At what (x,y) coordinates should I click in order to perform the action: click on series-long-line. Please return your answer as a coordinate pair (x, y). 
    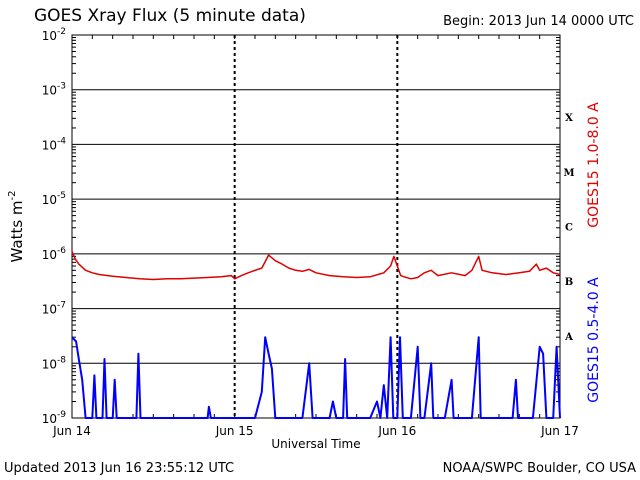
    Looking at the image, I should click on (316, 266).